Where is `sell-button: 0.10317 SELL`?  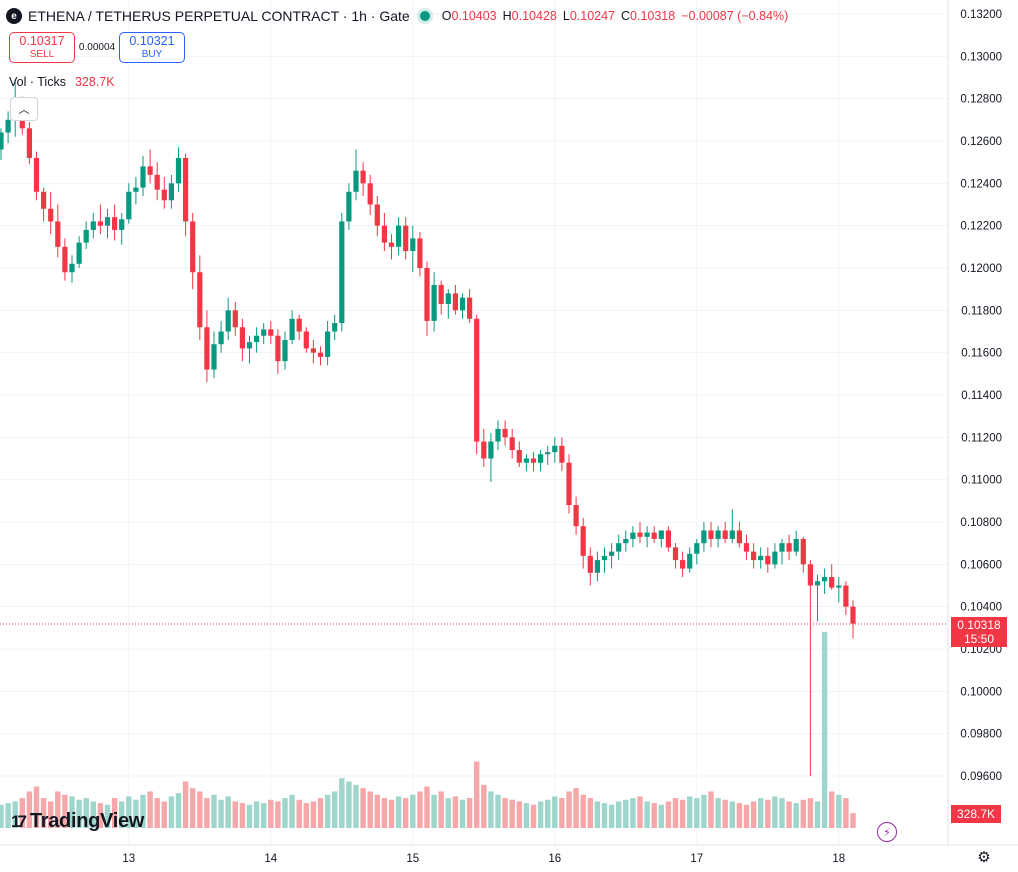
sell-button: 0.10317 SELL is located at coordinates (42, 47).